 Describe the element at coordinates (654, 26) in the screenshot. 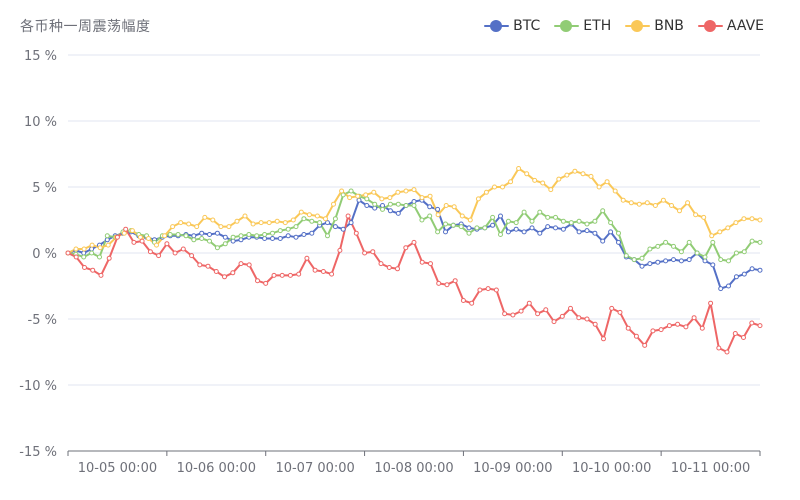

I see `legend-item-bnb: BNB` at that location.